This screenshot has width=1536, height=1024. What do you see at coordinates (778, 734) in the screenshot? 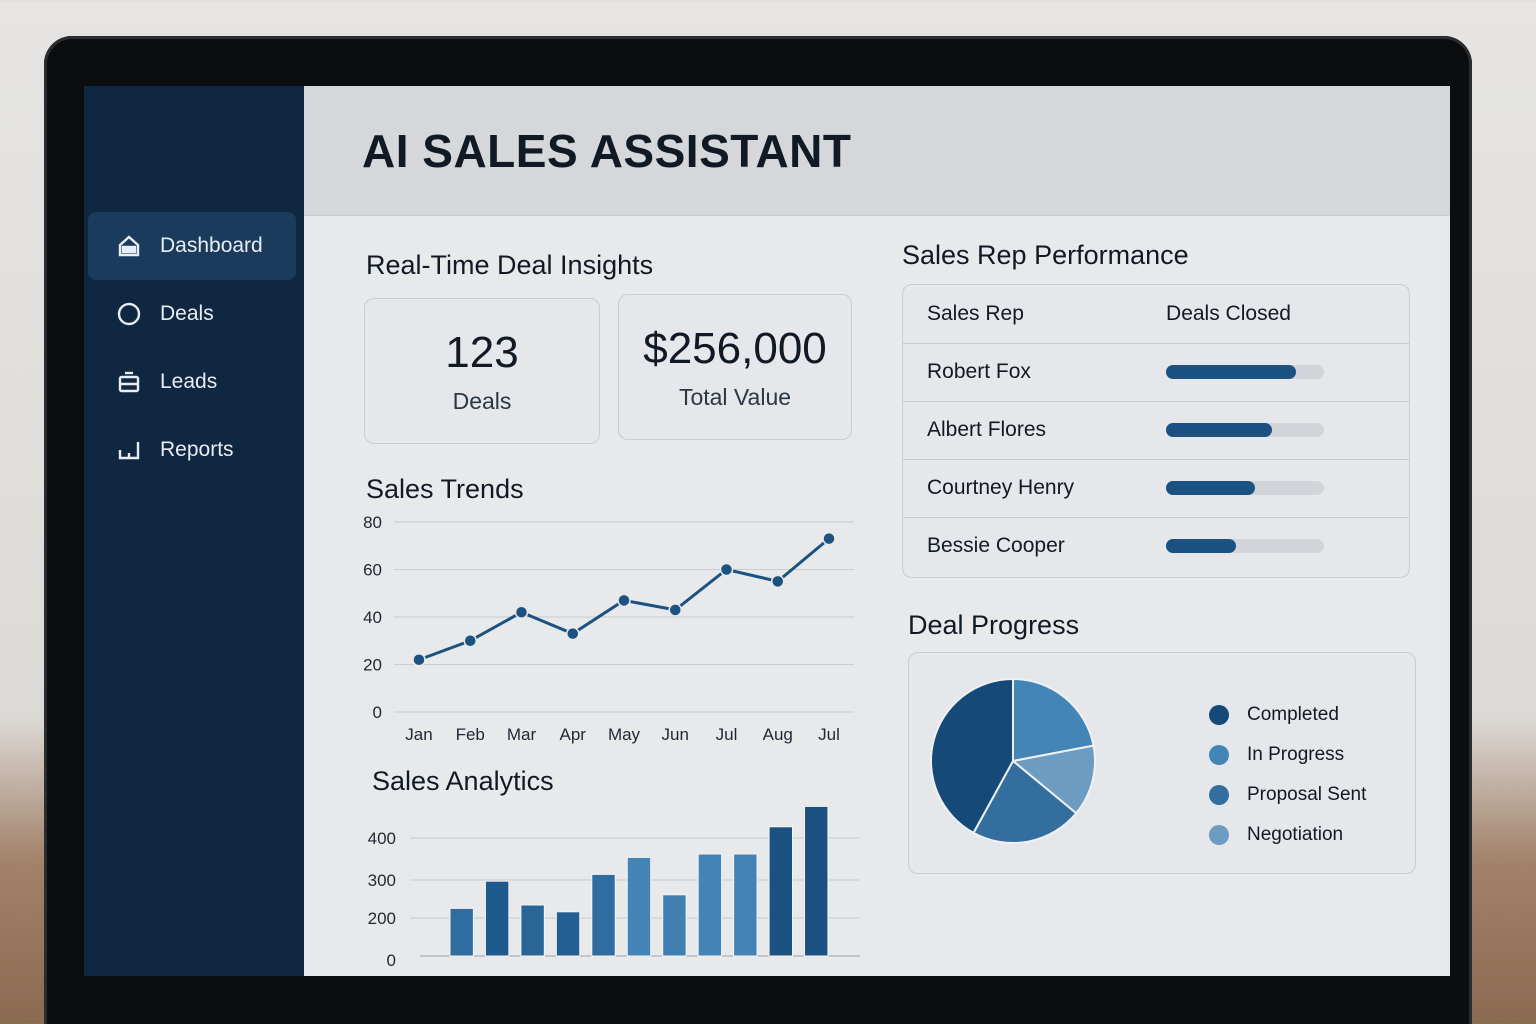
I see `svg-text: Aug` at bounding box center [778, 734].